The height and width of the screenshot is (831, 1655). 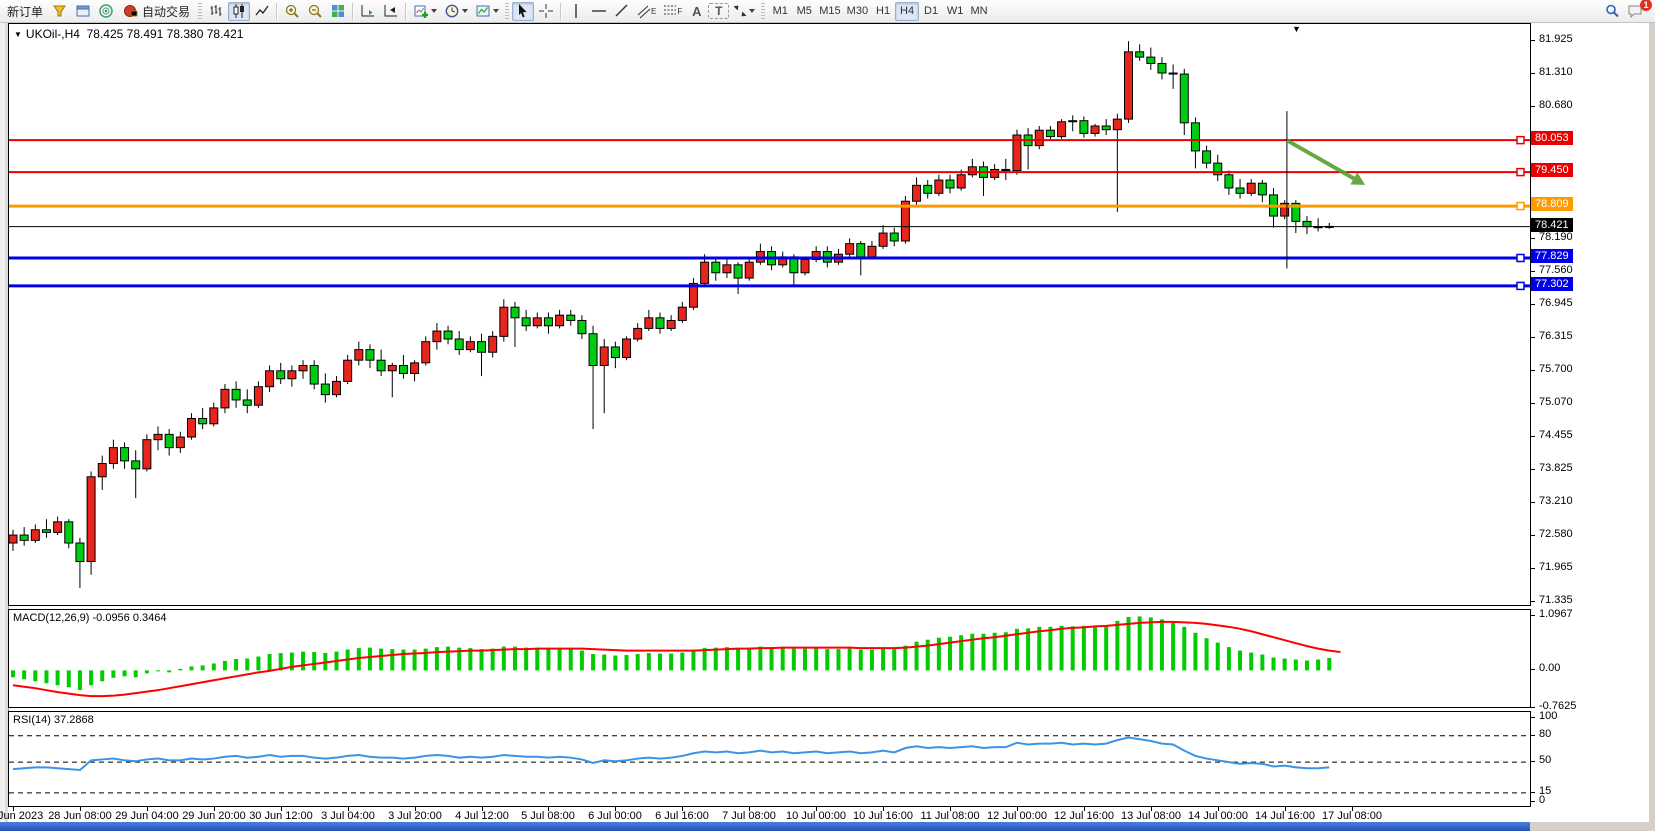 What do you see at coordinates (156, 11) in the screenshot?
I see `auto-trading-button: 自动交易` at bounding box center [156, 11].